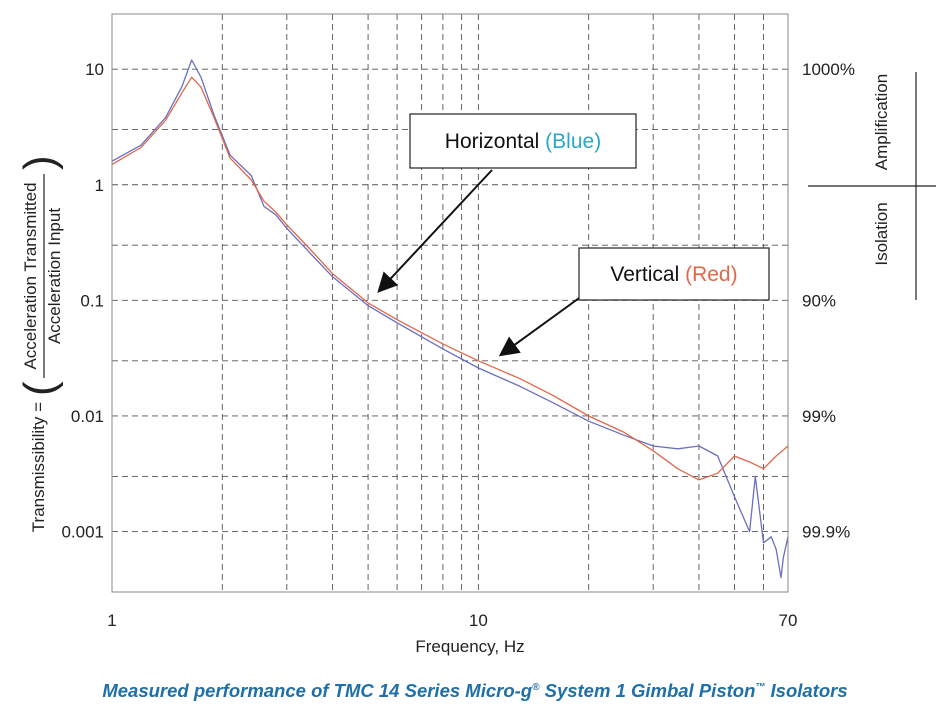  What do you see at coordinates (39, 162) in the screenshot?
I see `y-axis-paren-close: )` at bounding box center [39, 162].